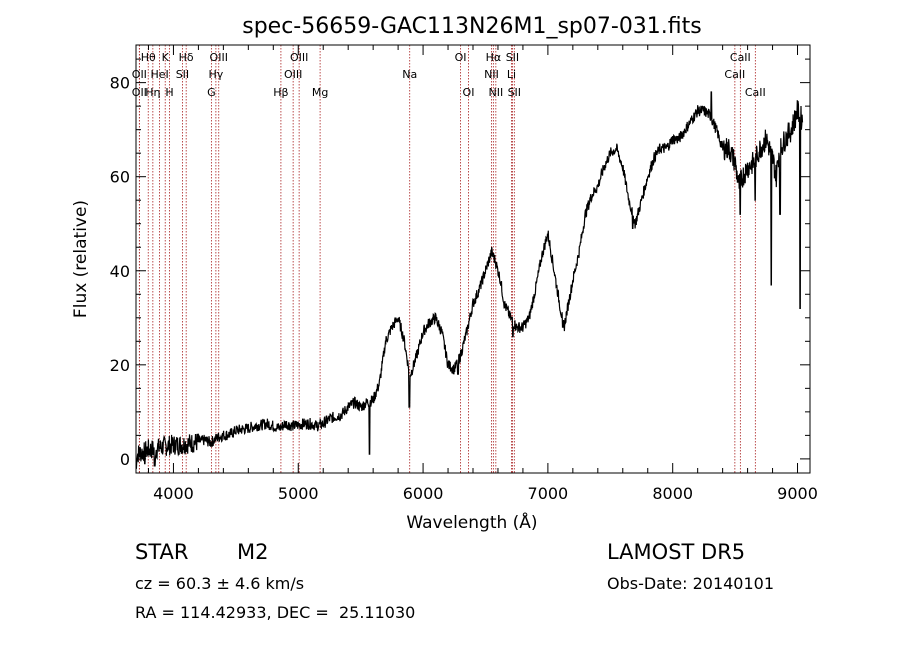 The height and width of the screenshot is (649, 900). Describe the element at coordinates (691, 583) in the screenshot. I see `obs-date-line: Obs-Date: 20140101` at that location.